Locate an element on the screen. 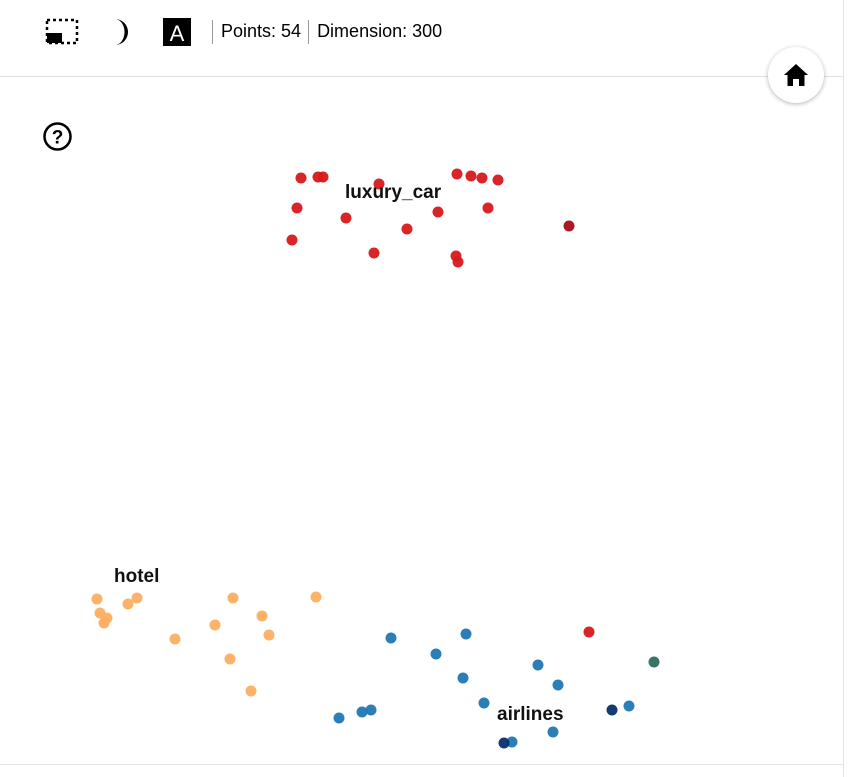 This screenshot has width=858, height=777. cluster-label: airlines is located at coordinates (530, 714).